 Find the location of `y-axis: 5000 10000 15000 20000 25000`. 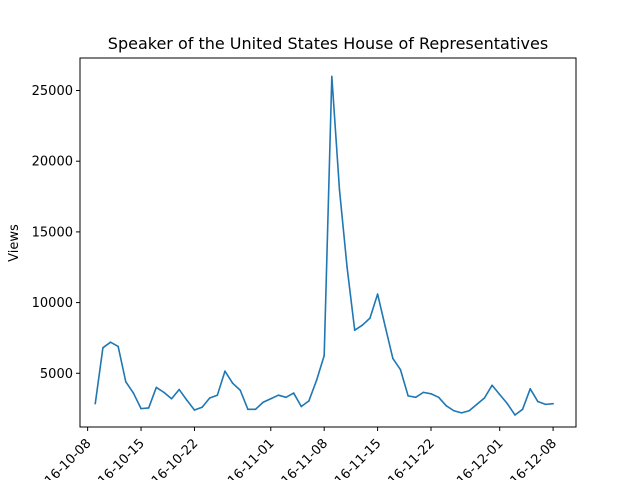

y-axis: 5000 10000 15000 20000 25000 is located at coordinates (56, 233).